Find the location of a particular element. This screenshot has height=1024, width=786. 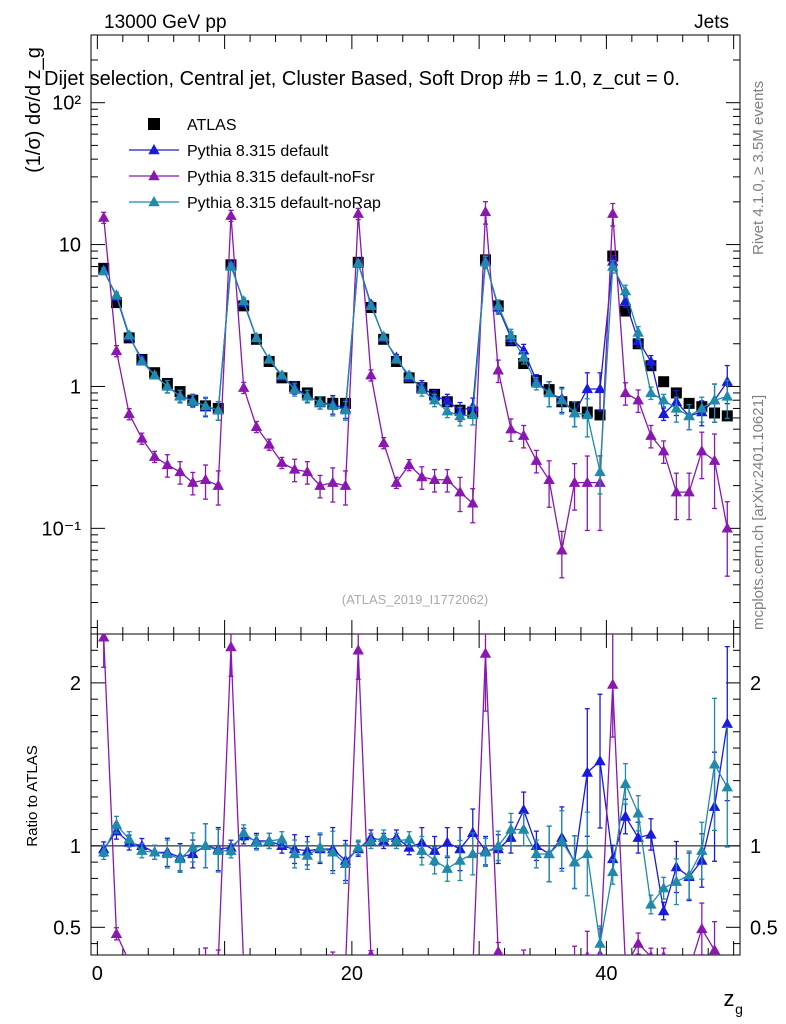

x-tick-label: 20 is located at coordinates (352, 974).